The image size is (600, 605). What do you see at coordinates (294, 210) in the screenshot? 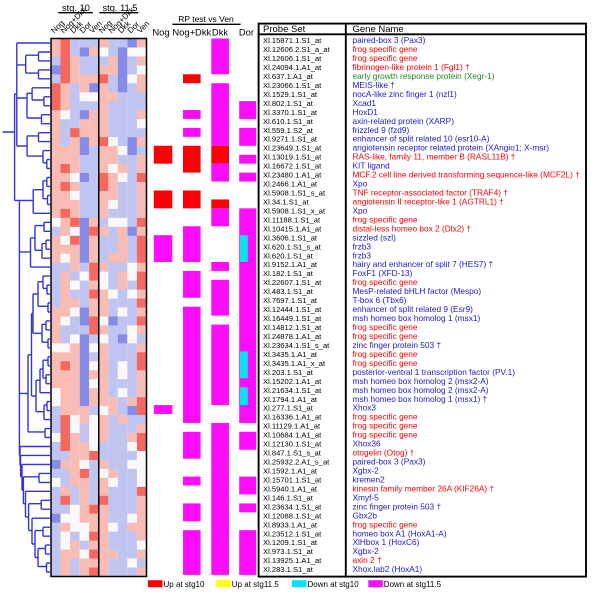
I see `svg-text: Xl.5908.1.S1_x_at` at bounding box center [294, 210].